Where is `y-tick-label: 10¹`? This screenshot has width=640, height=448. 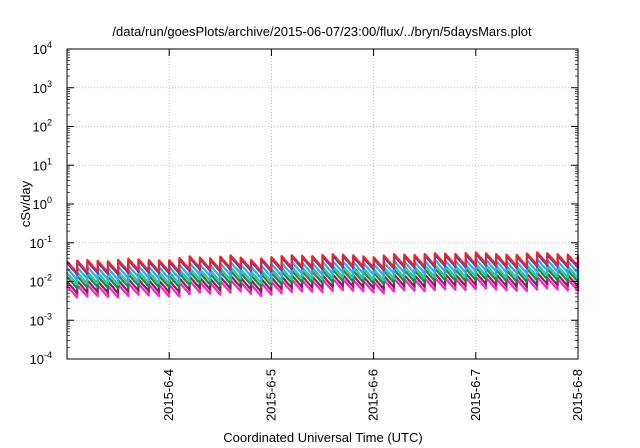 y-tick-label: 10¹ is located at coordinates (42, 164).